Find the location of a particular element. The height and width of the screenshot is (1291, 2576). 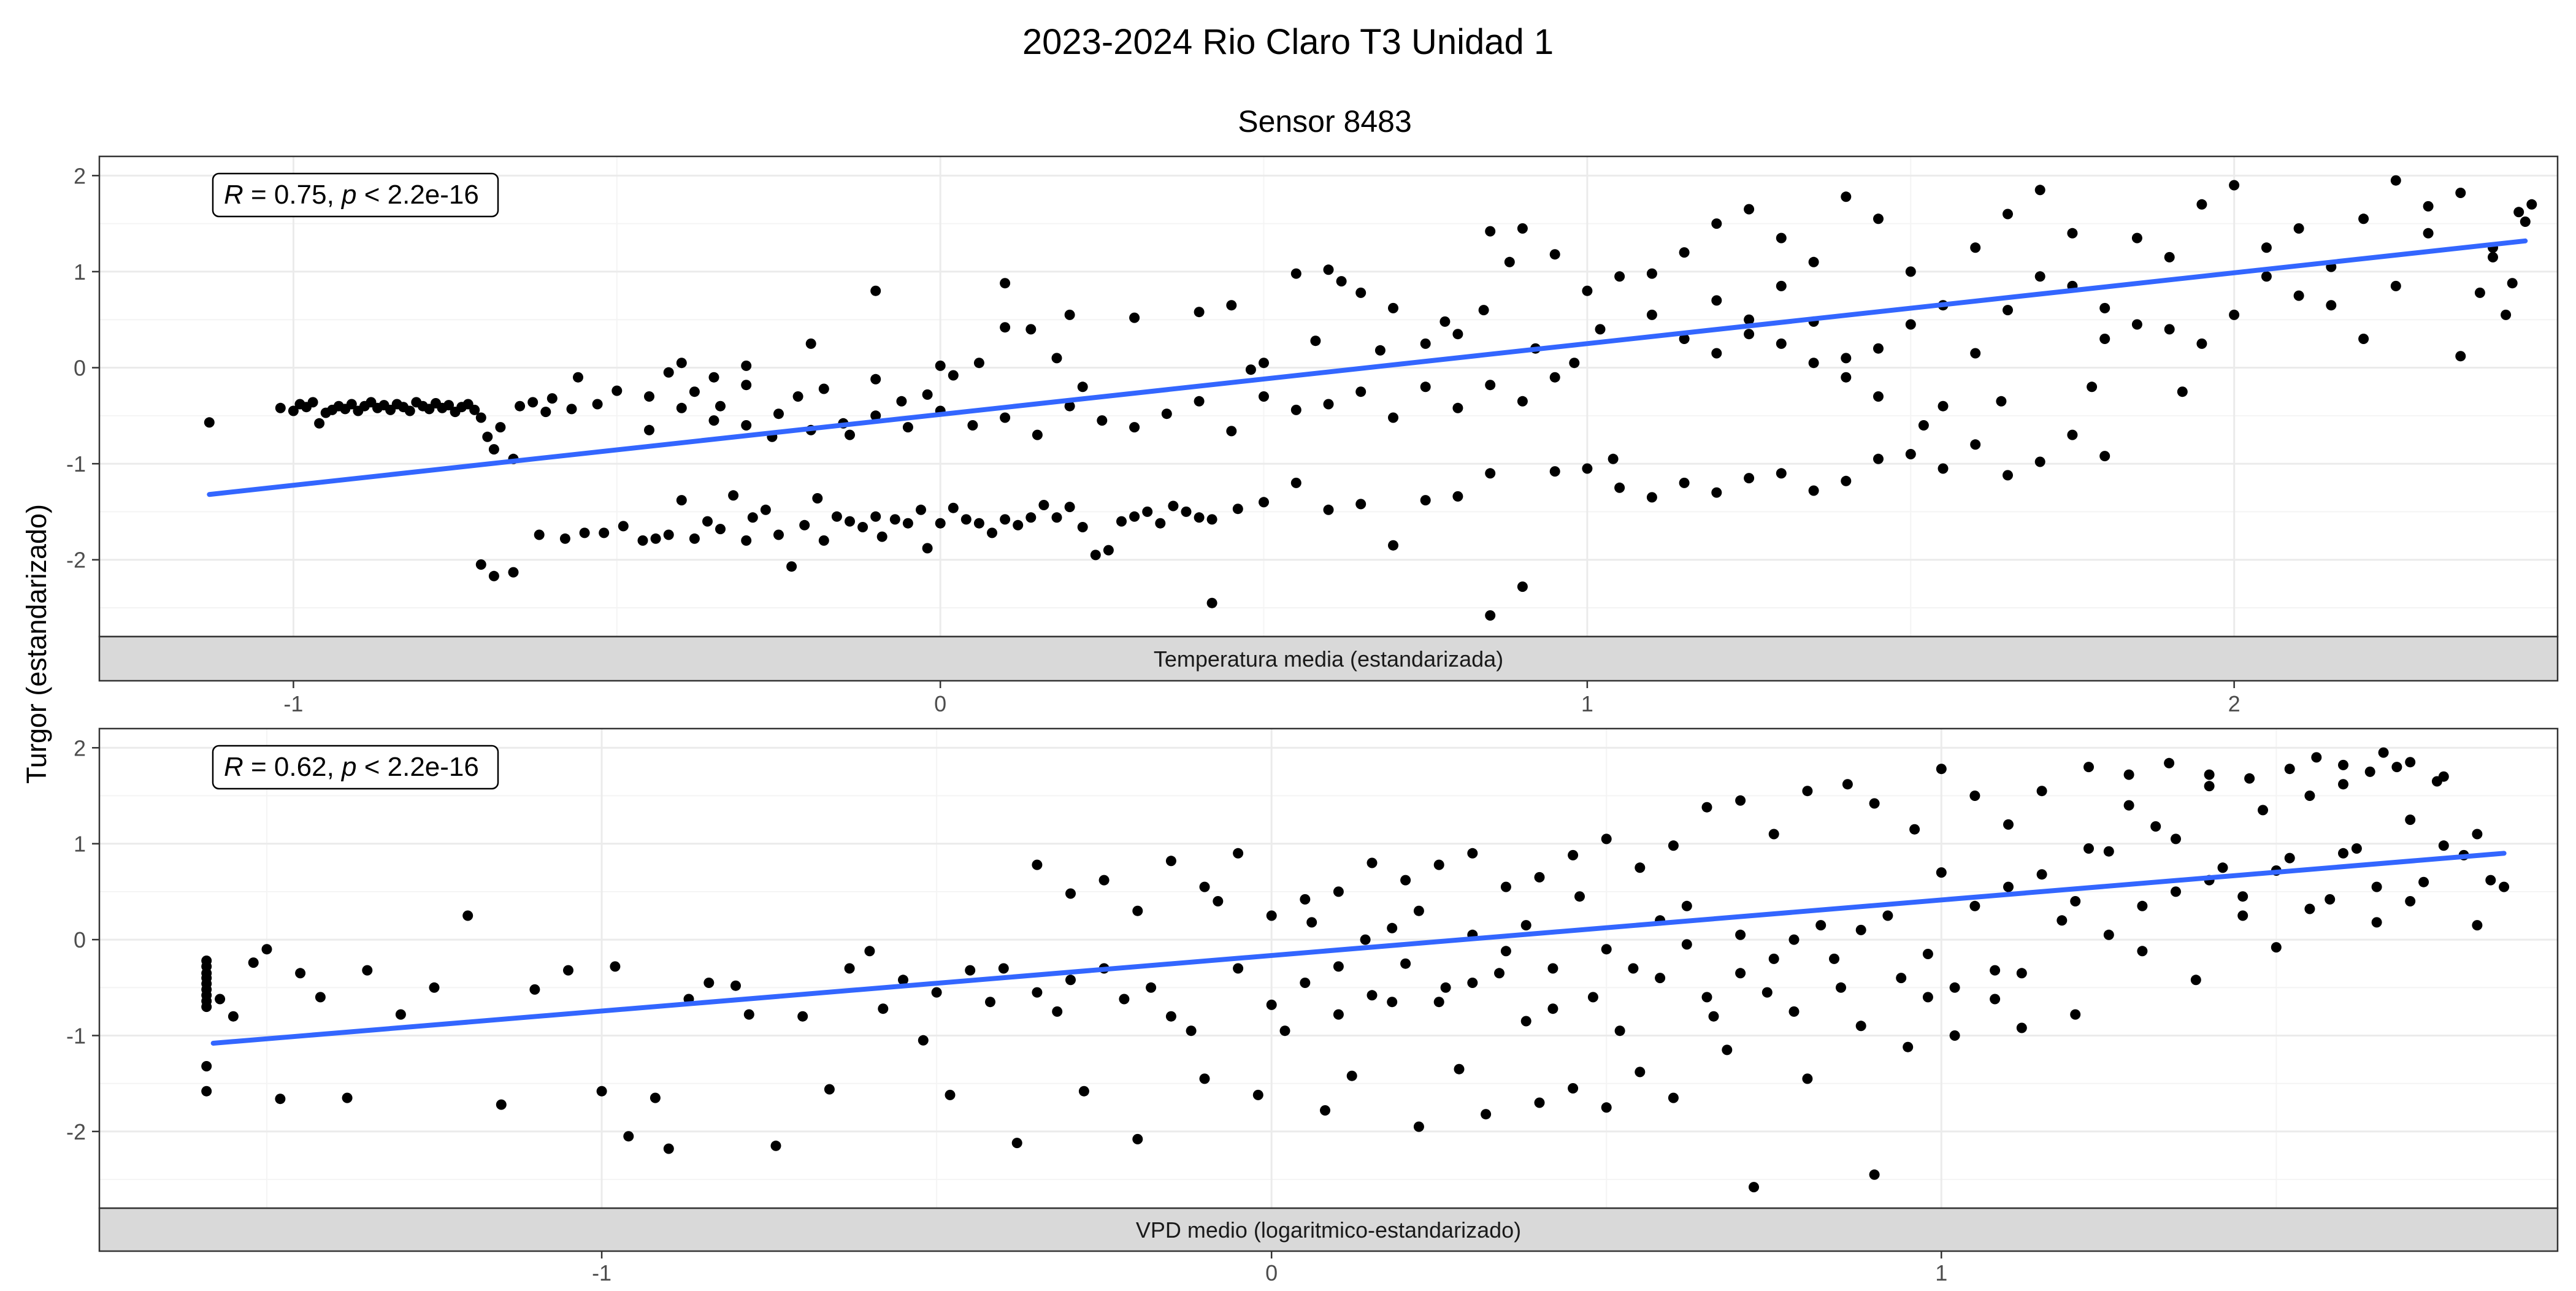

y-tick-label: 0 is located at coordinates (80, 939).